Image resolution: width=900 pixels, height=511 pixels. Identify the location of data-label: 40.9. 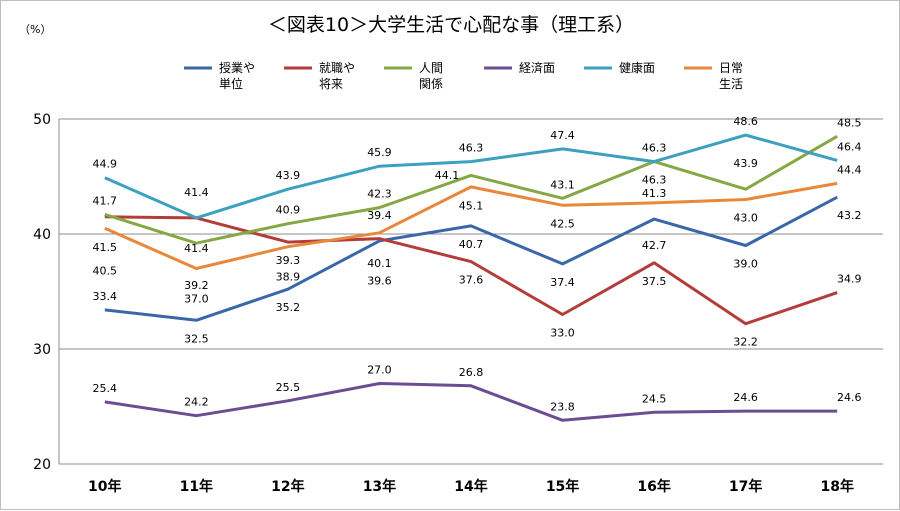
(288, 210).